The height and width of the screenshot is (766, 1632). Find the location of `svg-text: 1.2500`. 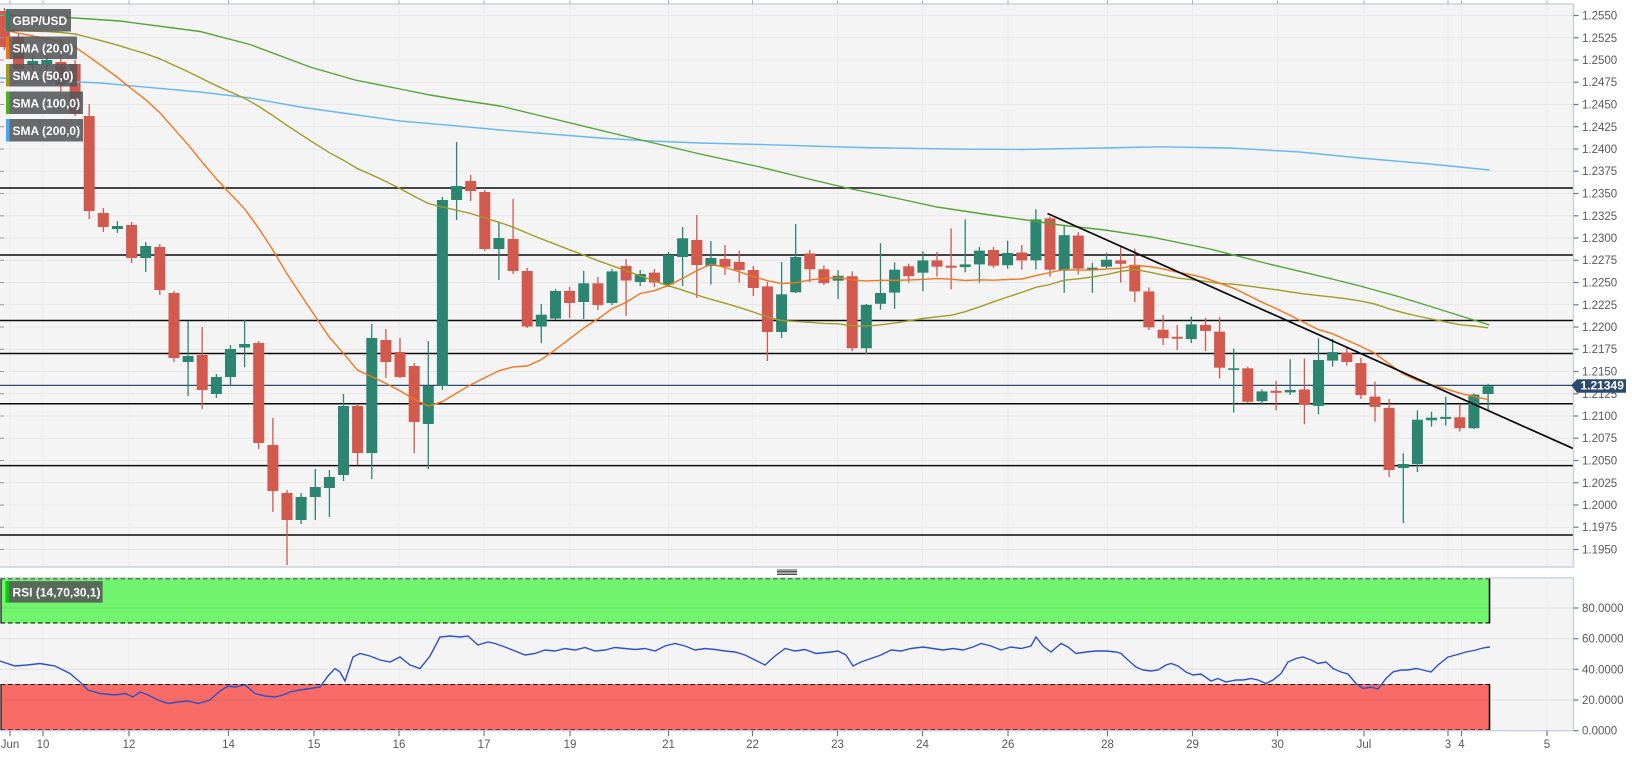

svg-text: 1.2500 is located at coordinates (1599, 61).